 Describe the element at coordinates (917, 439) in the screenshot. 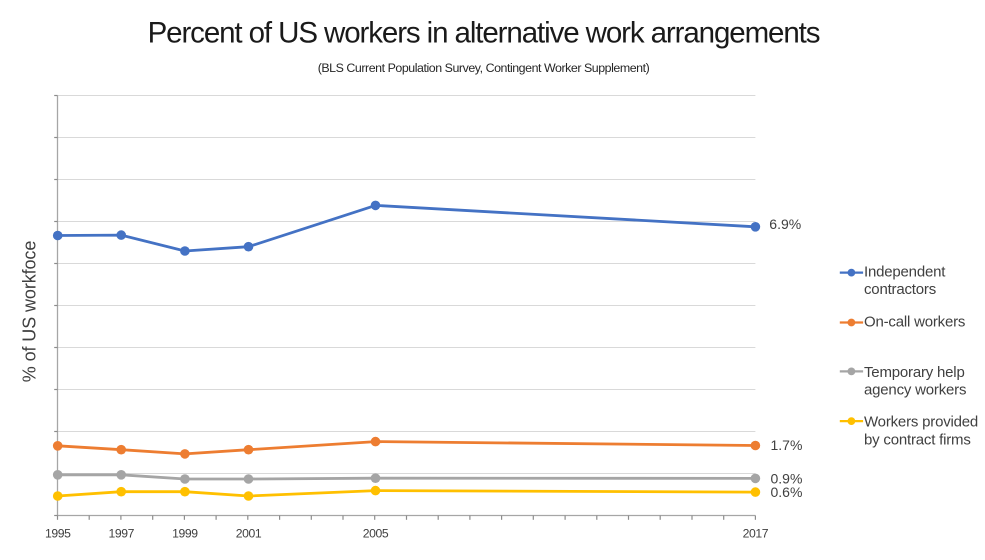

I see `svg-text: by contract firms` at that location.